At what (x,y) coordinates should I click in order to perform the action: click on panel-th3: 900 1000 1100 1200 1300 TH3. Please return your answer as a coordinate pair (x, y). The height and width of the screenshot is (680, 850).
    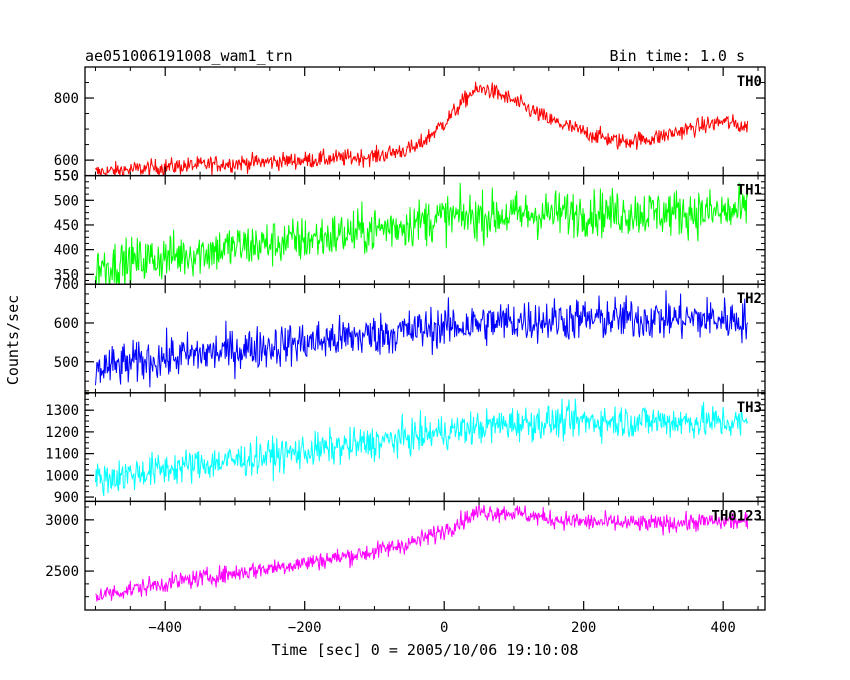
    Looking at the image, I should click on (405, 449).